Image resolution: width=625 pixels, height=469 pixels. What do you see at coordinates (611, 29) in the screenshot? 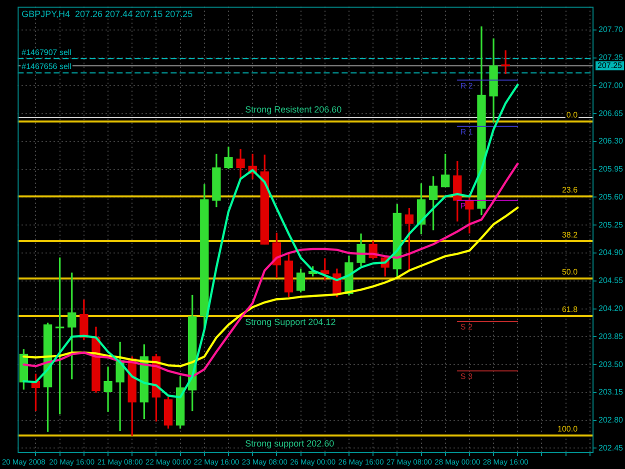
I see `y-tick-label: 207.70` at bounding box center [611, 29].